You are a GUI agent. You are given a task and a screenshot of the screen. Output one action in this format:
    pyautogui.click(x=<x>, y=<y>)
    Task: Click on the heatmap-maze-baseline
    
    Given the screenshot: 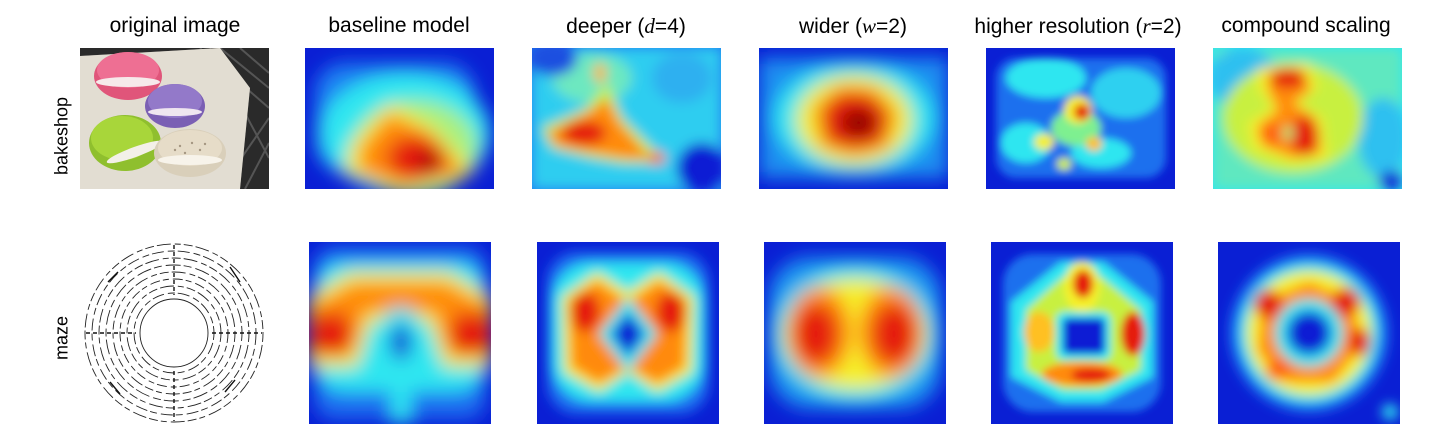 What is the action you would take?
    pyautogui.click(x=400, y=333)
    